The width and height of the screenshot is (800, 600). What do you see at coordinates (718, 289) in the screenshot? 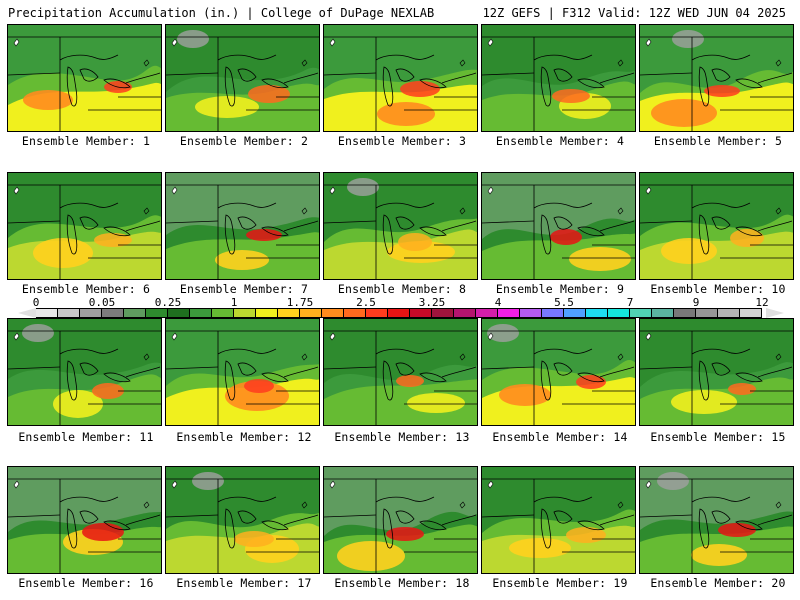
I see `ensemble-member-label: Ensemble Member: 10` at bounding box center [718, 289].